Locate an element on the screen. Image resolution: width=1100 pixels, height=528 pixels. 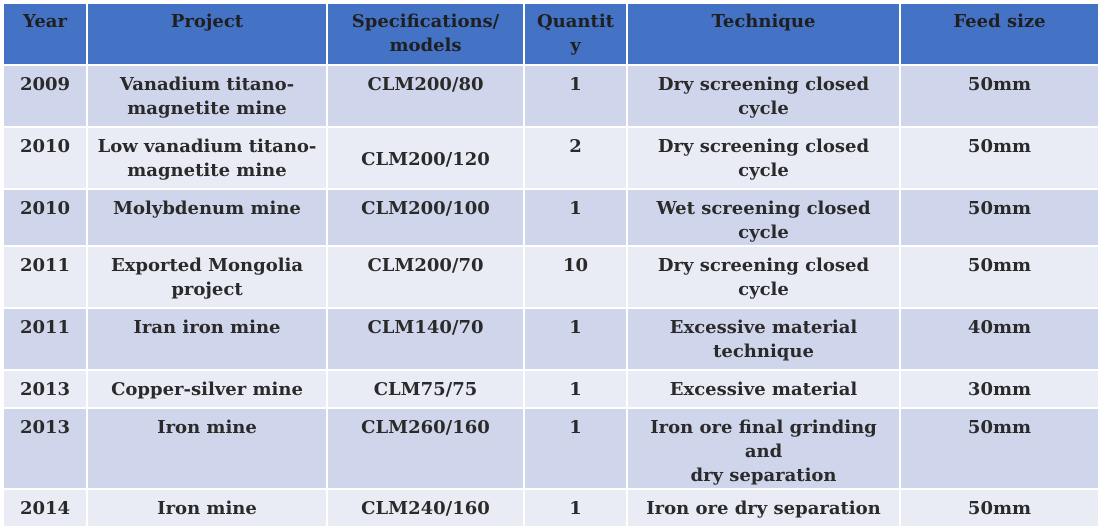
cell-year: 2014 is located at coordinates (45, 508).